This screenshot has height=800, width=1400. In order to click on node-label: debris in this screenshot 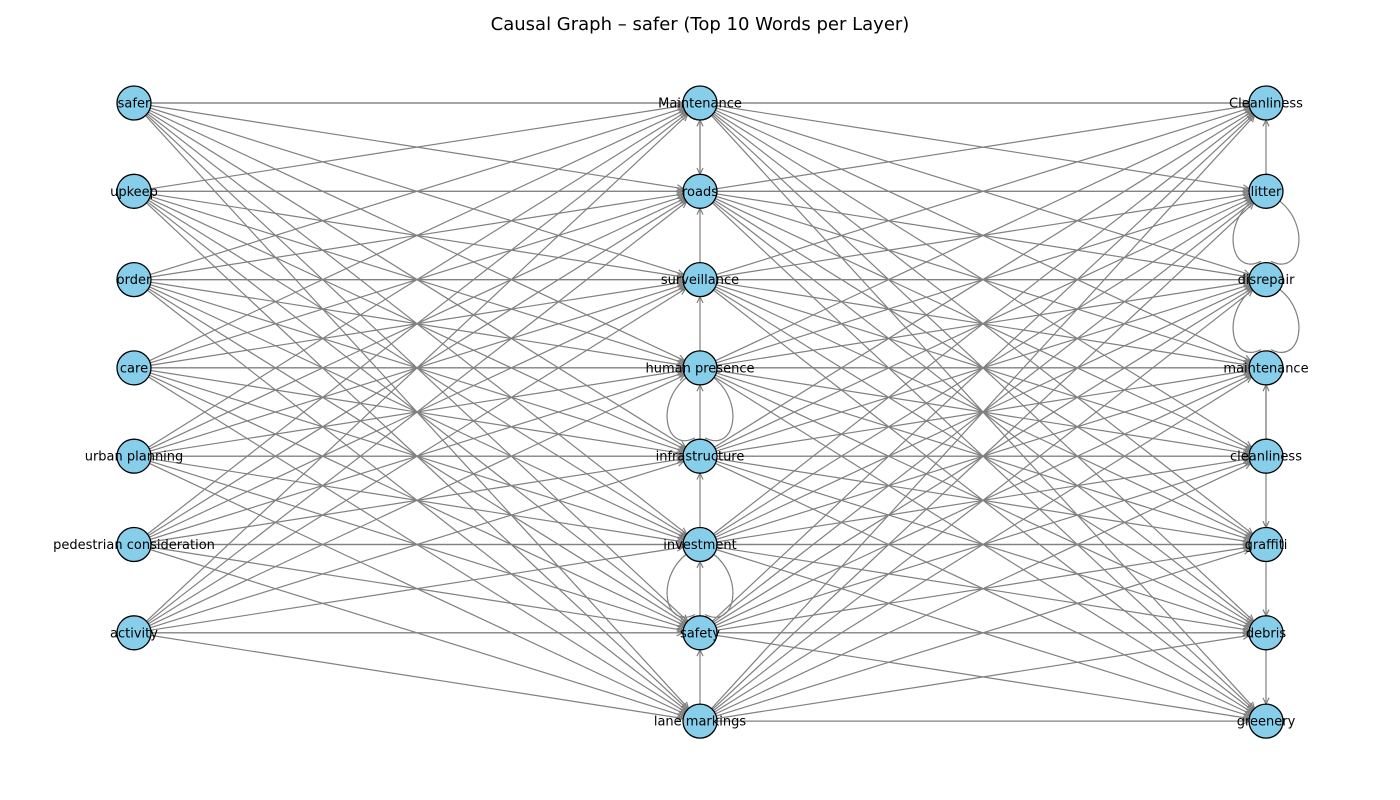, I will do `click(1266, 633)`.